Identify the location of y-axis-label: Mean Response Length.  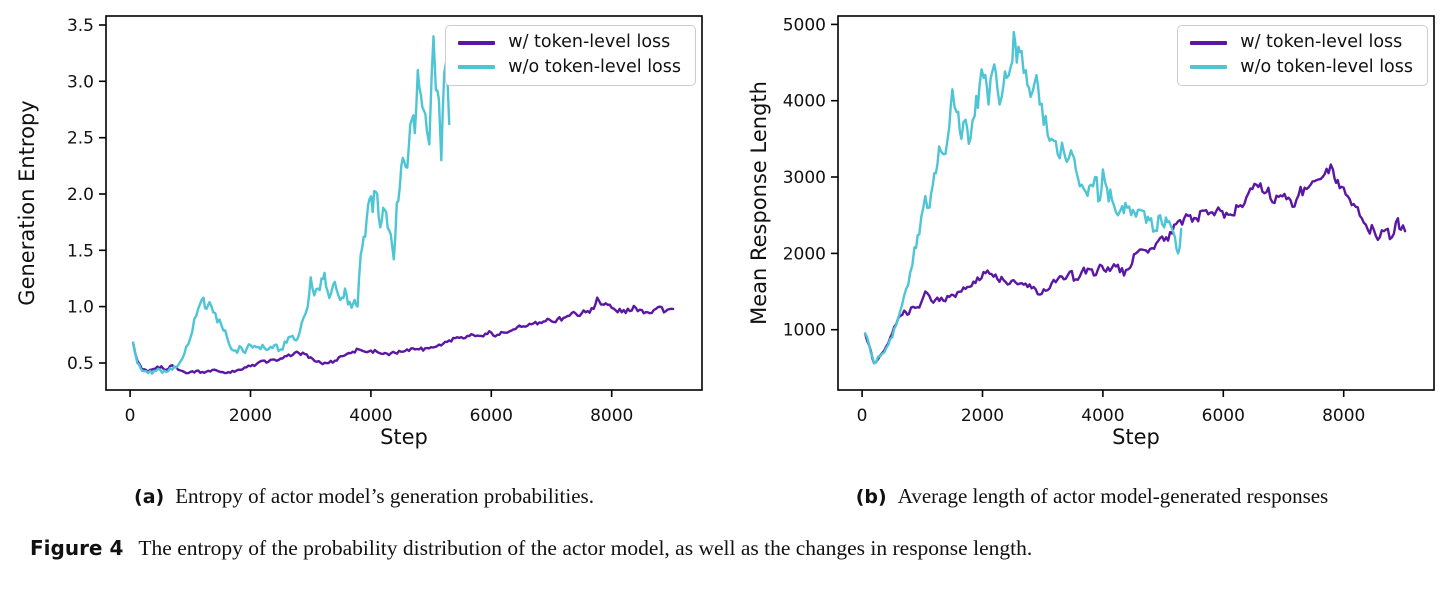
(759, 203).